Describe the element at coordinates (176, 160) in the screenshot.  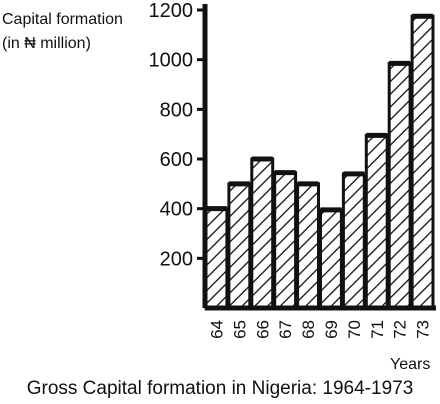
I see `y-tick-label: 600` at that location.